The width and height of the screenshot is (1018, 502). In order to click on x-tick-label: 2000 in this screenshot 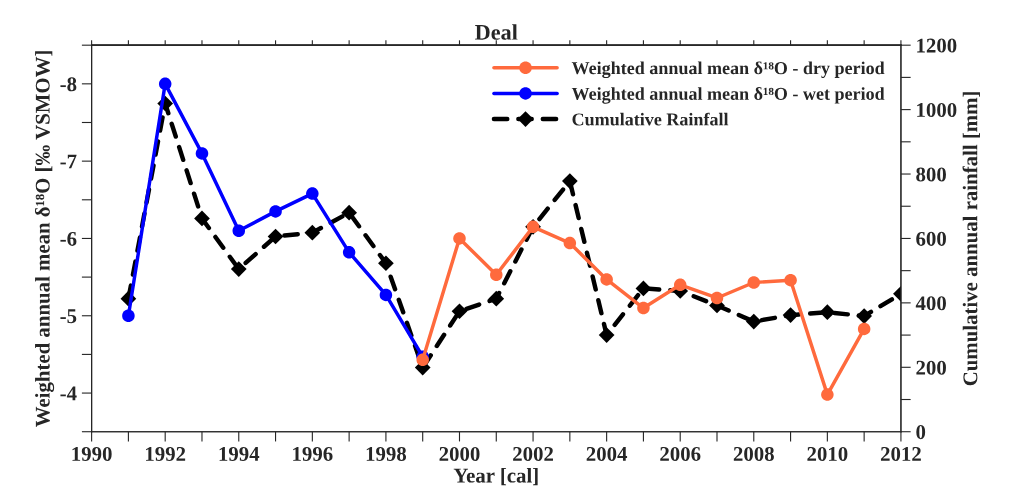, I will do `click(459, 453)`.